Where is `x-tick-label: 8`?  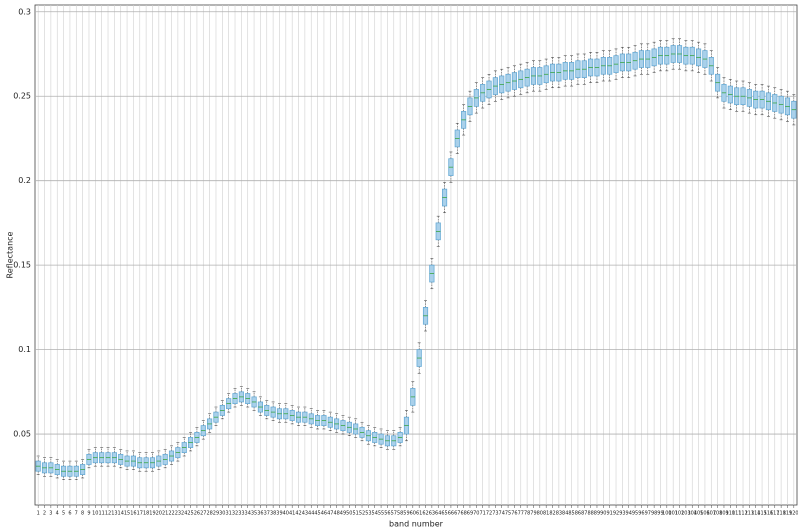
x-tick-label: 8 is located at coordinates (82, 514).